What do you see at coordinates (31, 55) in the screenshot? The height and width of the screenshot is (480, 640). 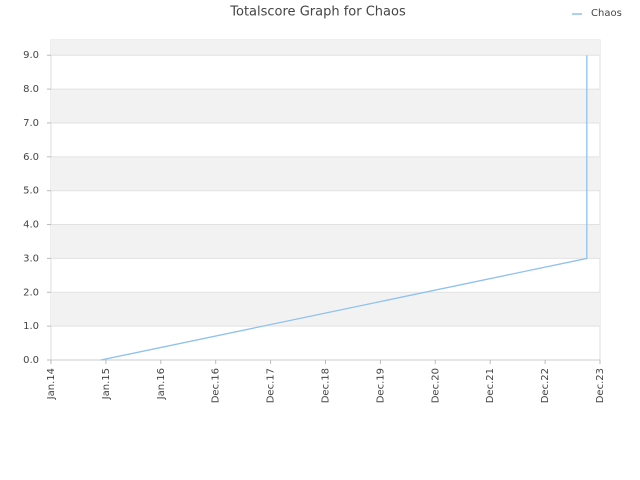 I see `y-tick-label: 9.0` at bounding box center [31, 55].